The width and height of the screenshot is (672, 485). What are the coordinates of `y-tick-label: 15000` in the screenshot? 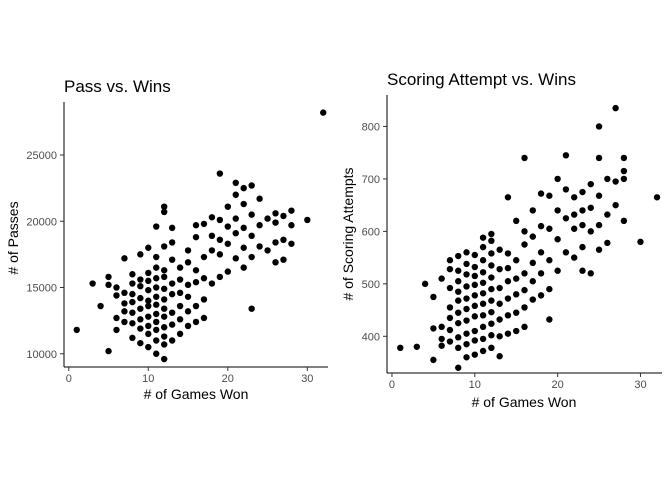 It's located at (41, 289).